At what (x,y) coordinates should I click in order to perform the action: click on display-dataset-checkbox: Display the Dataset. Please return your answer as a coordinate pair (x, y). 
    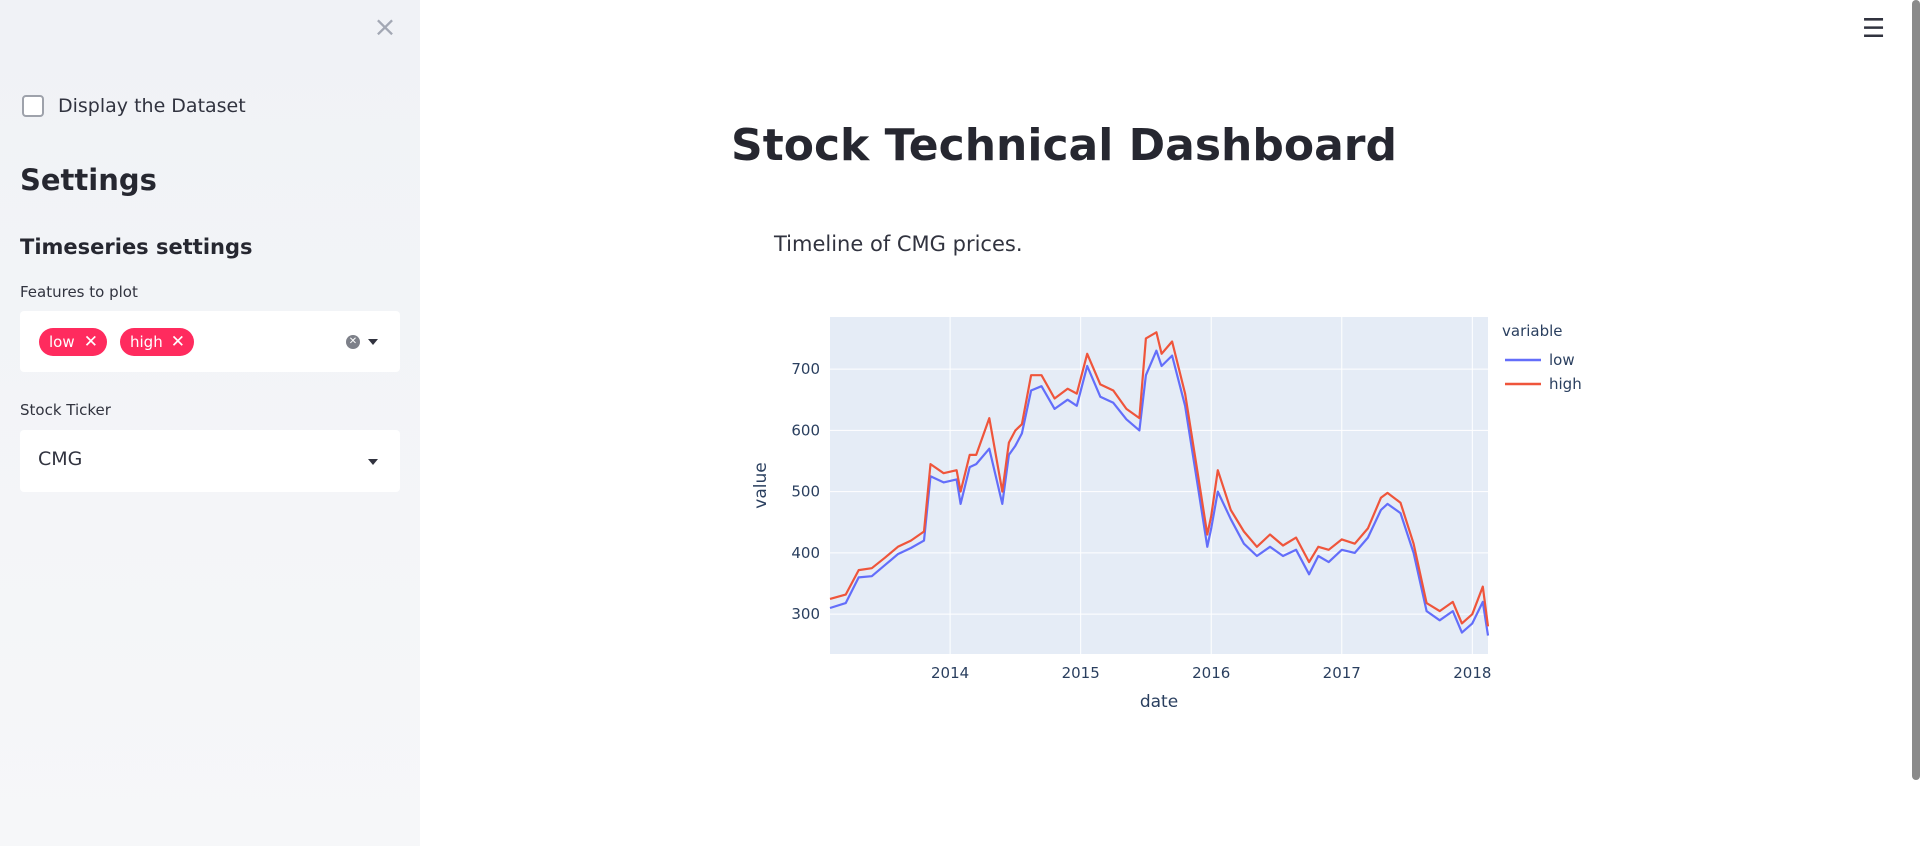
    Looking at the image, I should click on (134, 106).